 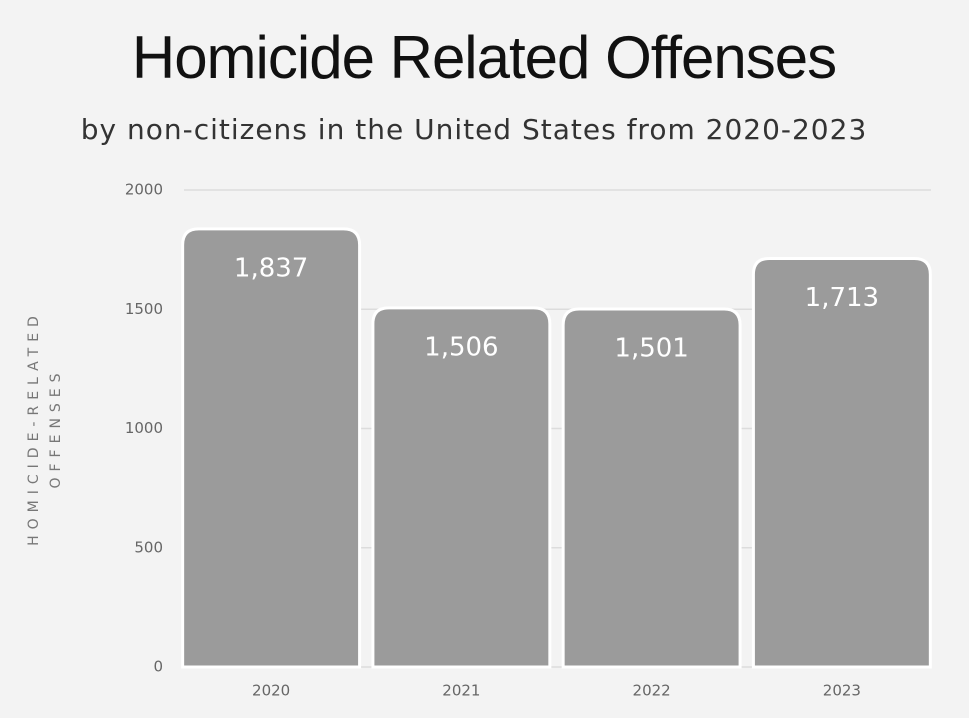 What do you see at coordinates (271, 691) in the screenshot?
I see `x-tick-label: 2020` at bounding box center [271, 691].